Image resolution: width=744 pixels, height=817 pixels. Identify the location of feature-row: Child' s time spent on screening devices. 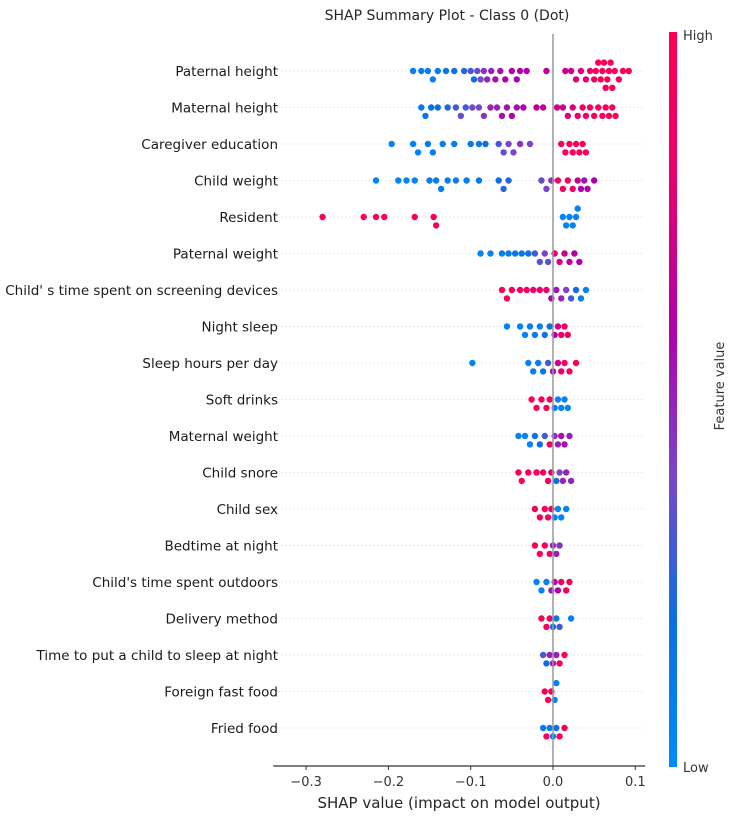
(325, 292).